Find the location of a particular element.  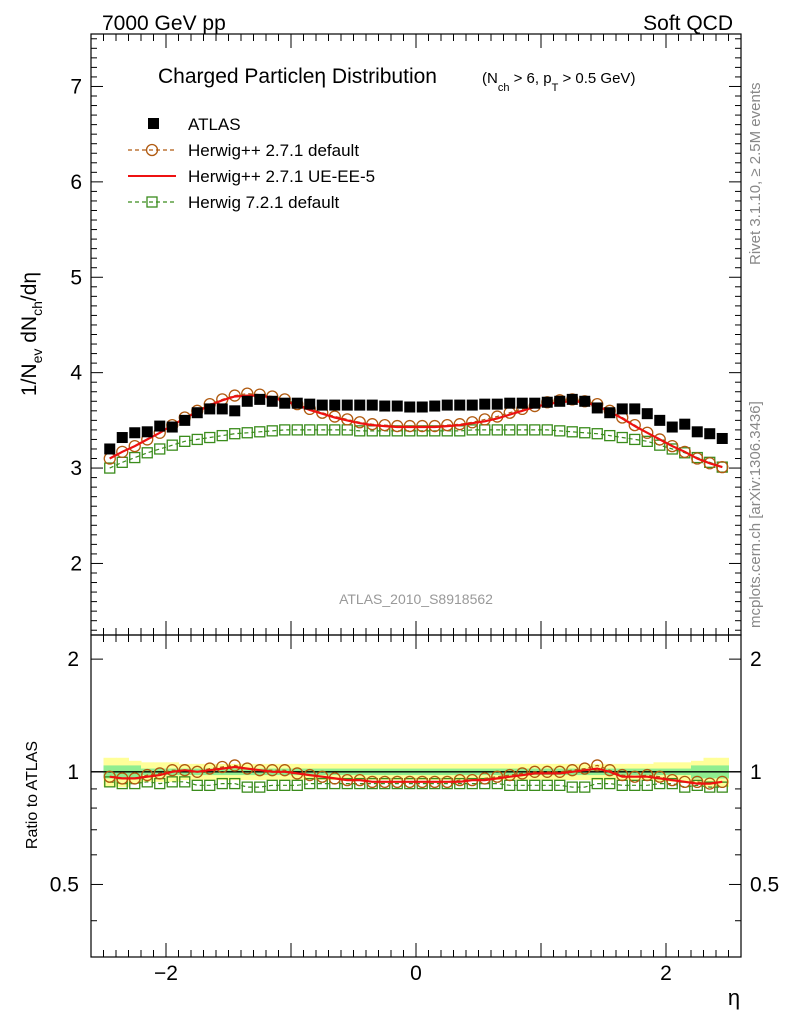

y-axis-label: 1/Nev dNch/dη is located at coordinates (31, 334).